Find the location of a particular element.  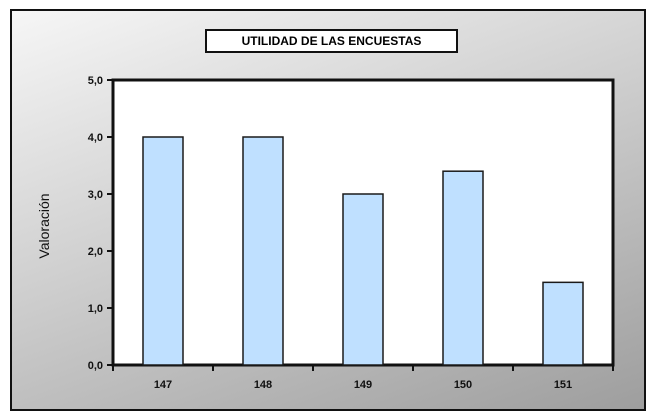

y-tick-label: 3,0 is located at coordinates (95, 195).